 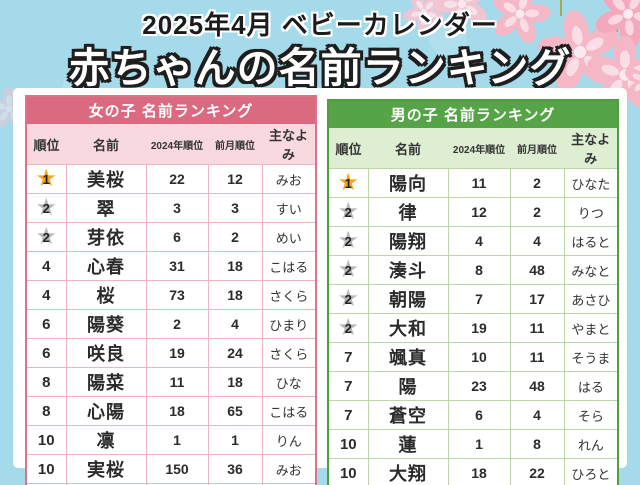 I want to click on rank-2024-cell: 11, so click(x=177, y=382).